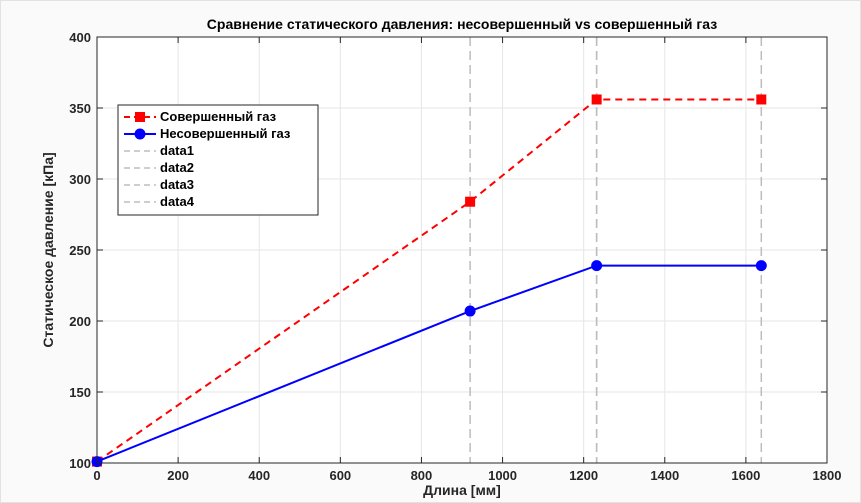 The image size is (861, 503). Describe the element at coordinates (159, 167) in the screenshot. I see `legend-entry: data2` at that location.